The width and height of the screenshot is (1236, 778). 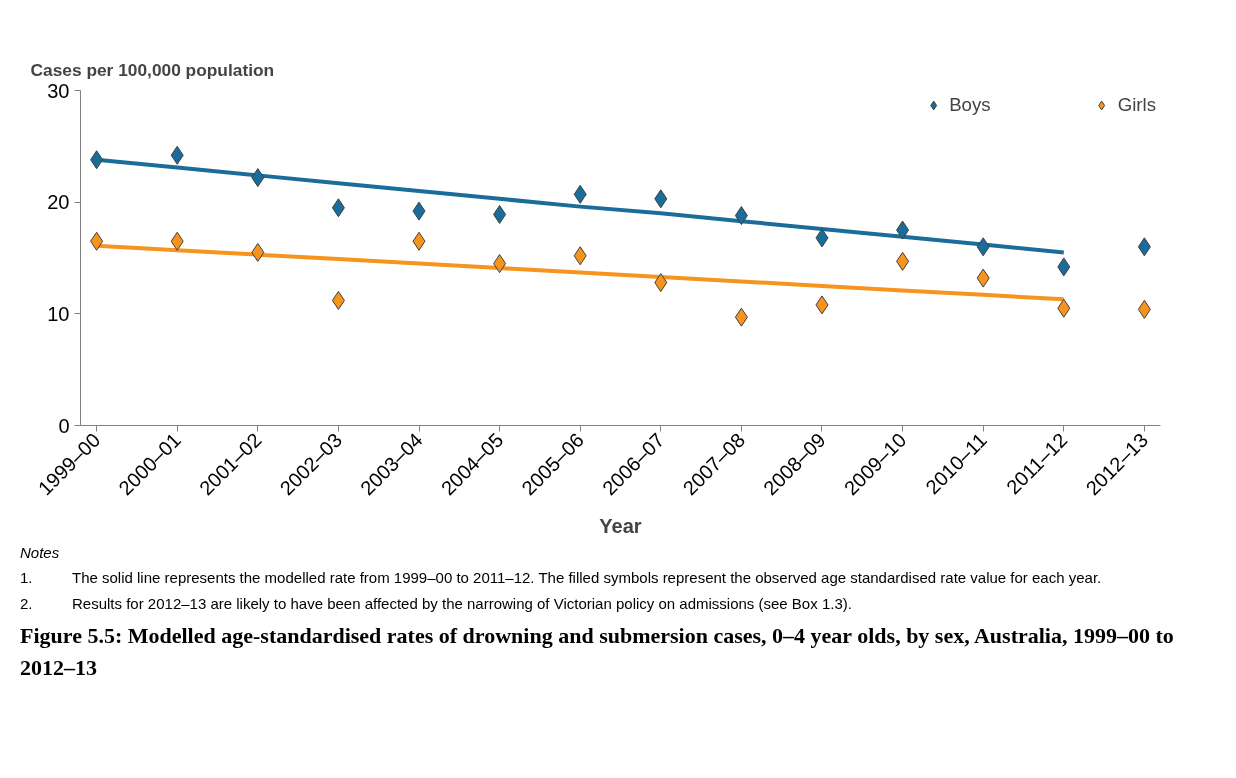 I want to click on x-axis-title: Year, so click(x=620, y=526).